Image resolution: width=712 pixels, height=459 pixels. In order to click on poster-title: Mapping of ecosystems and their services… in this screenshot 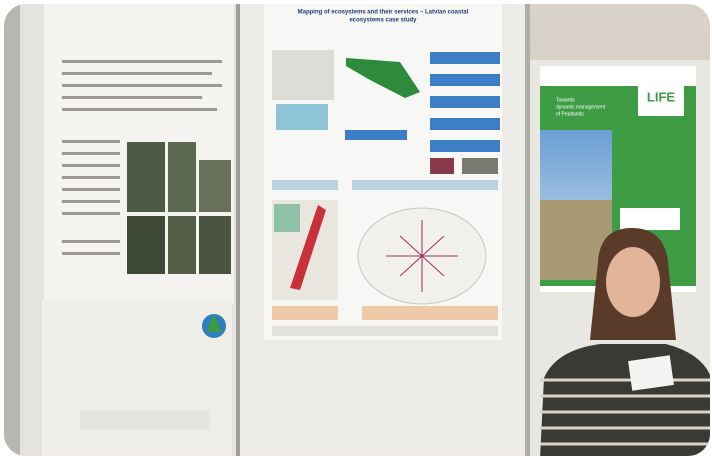, I will do `click(383, 13)`.